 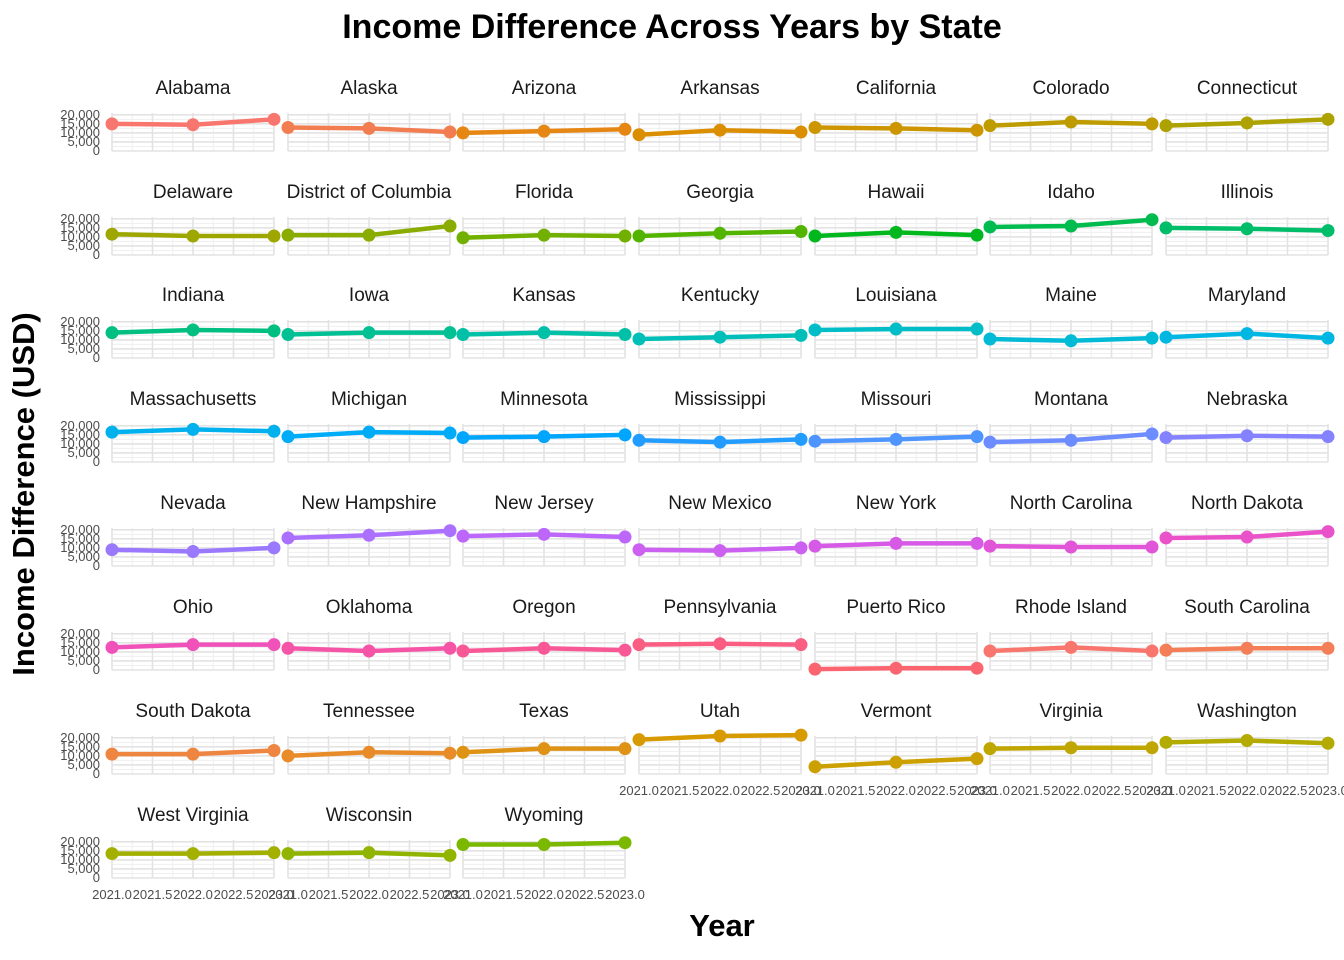 I want to click on panel-mississippi: Mississippi, so click(x=720, y=426).